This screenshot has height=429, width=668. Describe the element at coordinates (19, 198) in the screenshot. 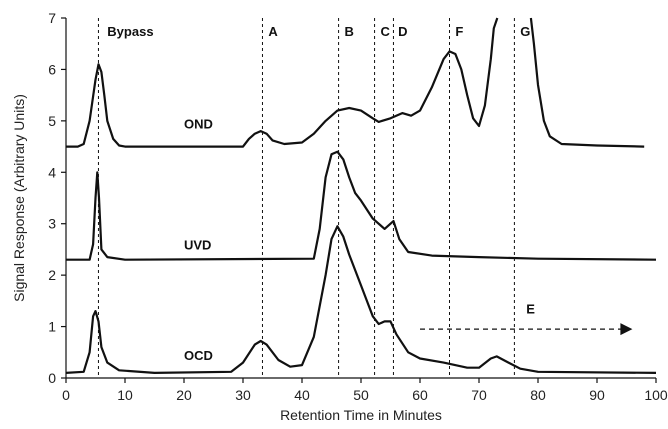

I see `y-axis-label: Signal Response (Arbitrary Units)` at that location.